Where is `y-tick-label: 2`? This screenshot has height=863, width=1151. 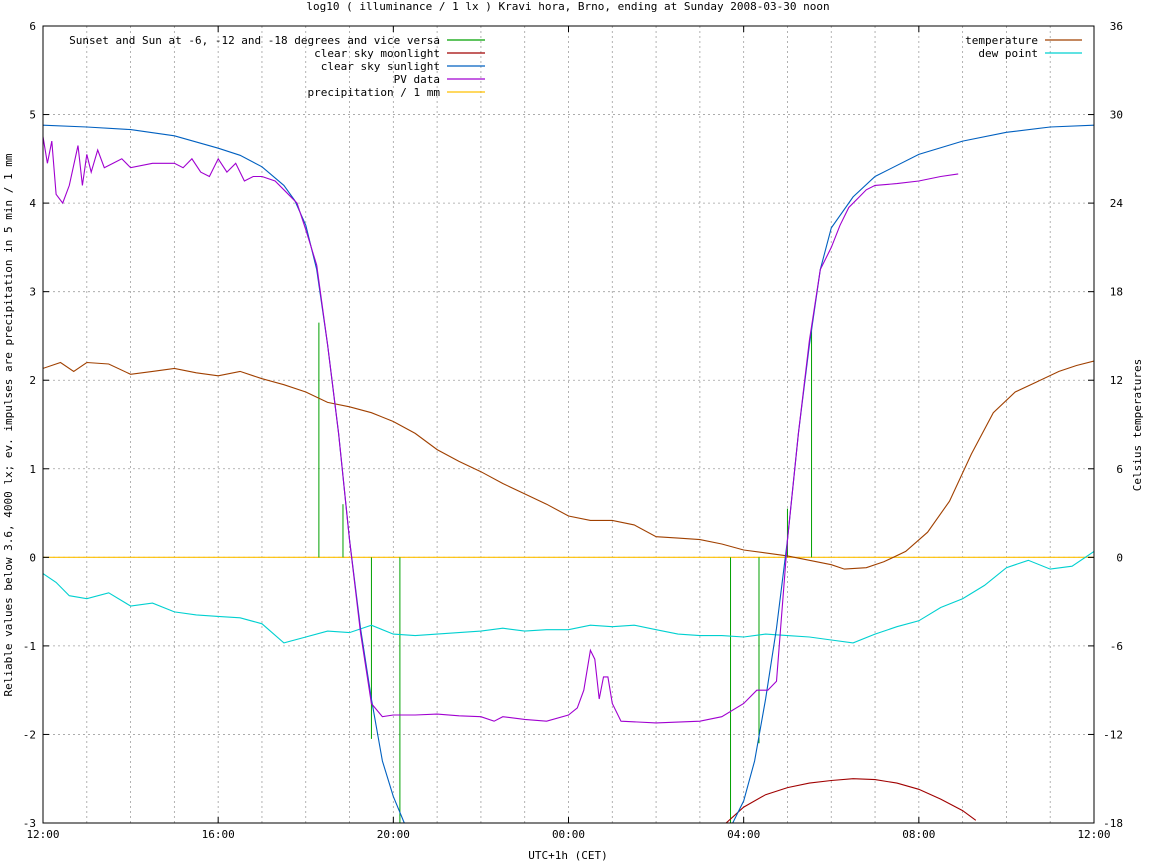
y-tick-label: 2 is located at coordinates (32, 380).